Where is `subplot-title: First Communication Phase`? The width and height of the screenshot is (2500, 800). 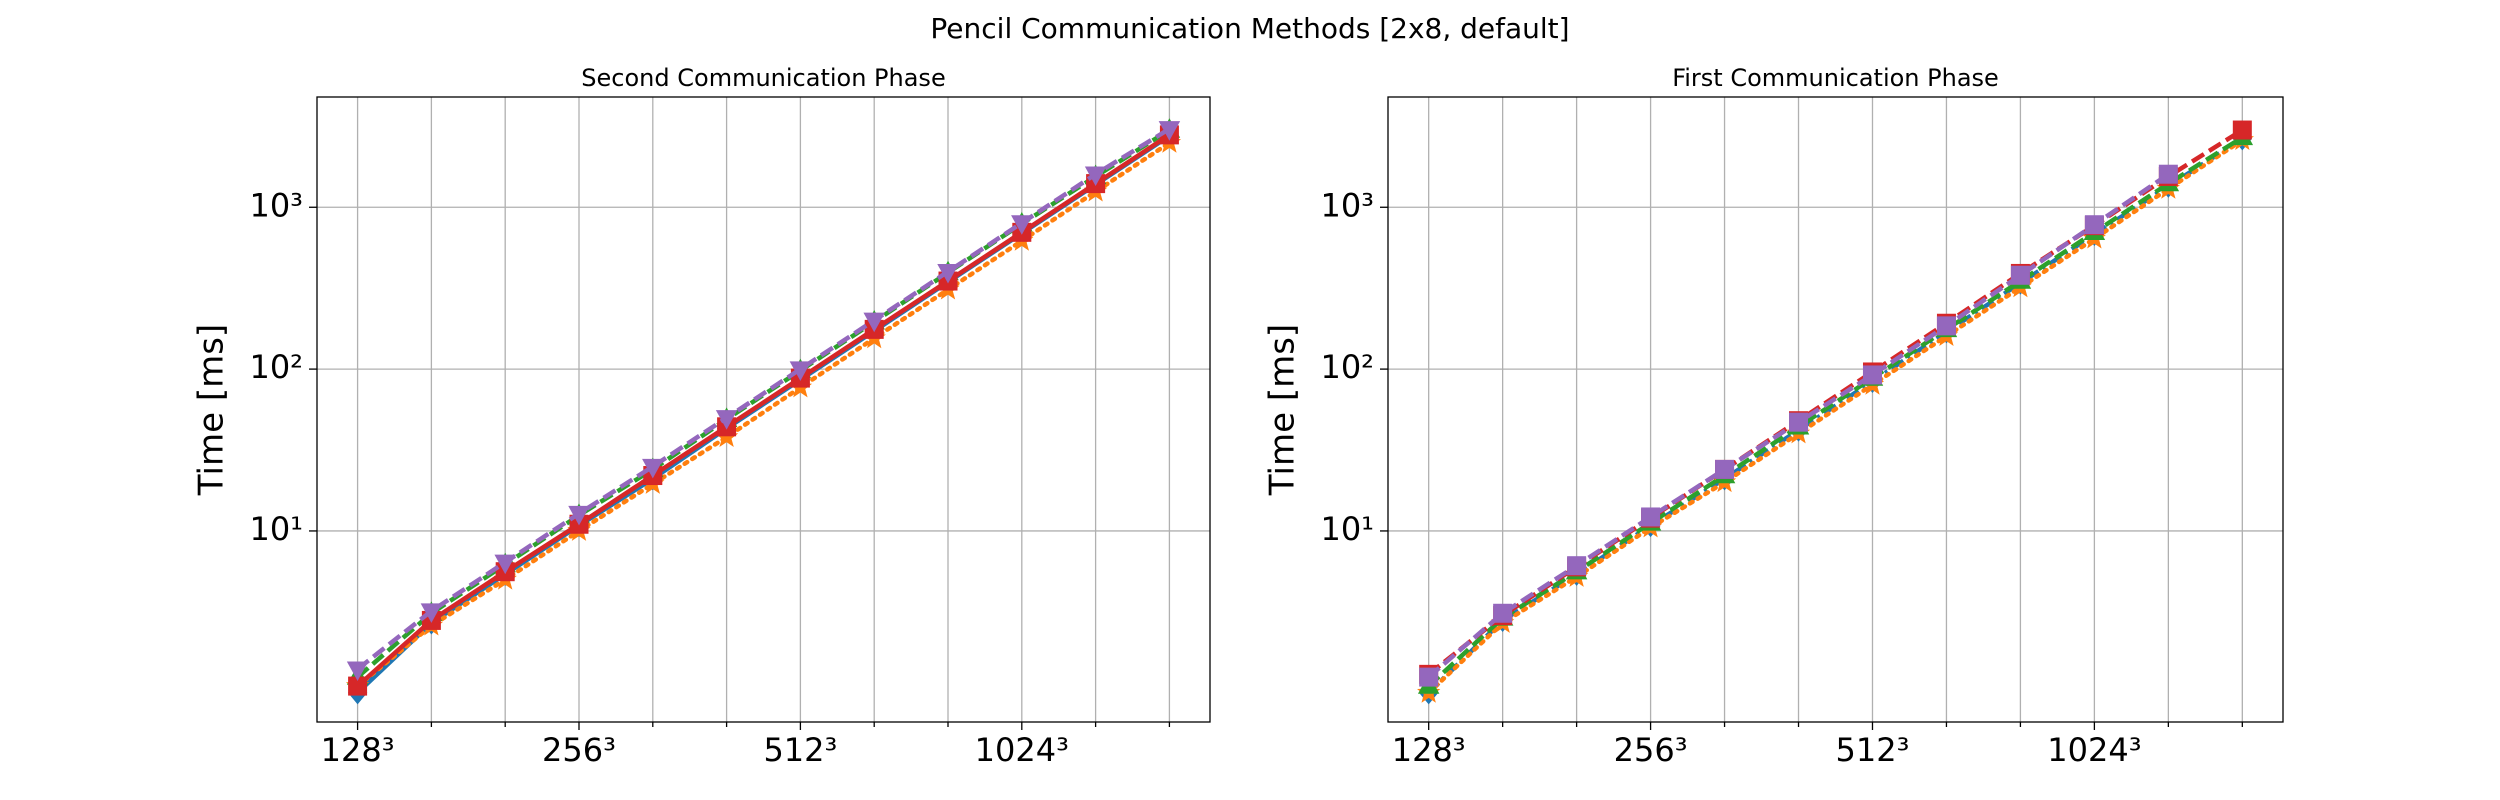 subplot-title: First Communication Phase is located at coordinates (1835, 78).